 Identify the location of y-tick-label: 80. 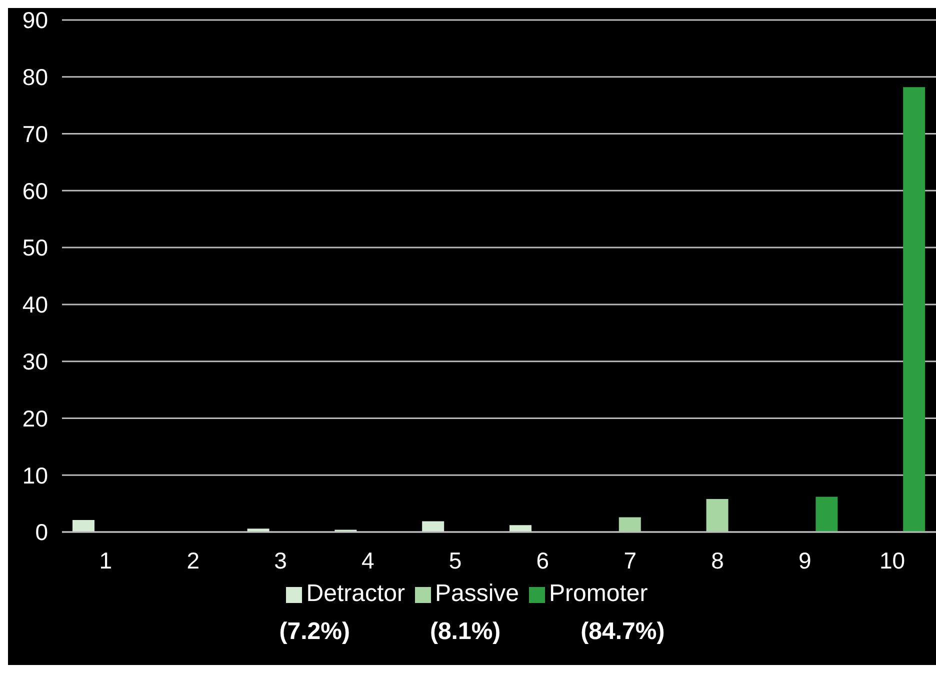
(35, 77).